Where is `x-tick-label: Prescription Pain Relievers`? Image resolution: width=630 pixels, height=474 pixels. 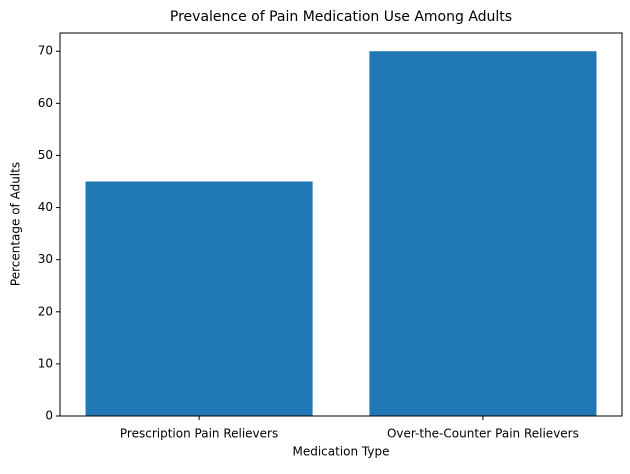
x-tick-label: Prescription Pain Relievers is located at coordinates (199, 434).